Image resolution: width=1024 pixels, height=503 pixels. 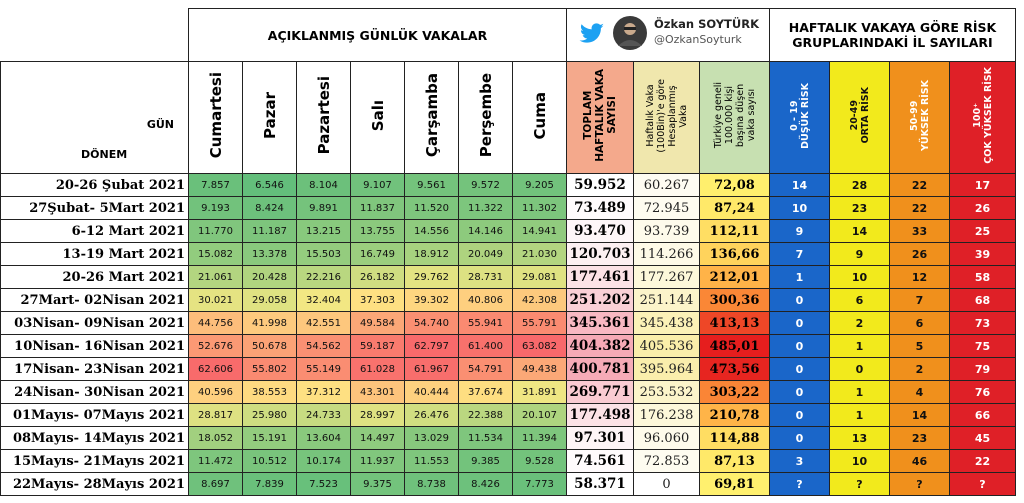 I want to click on per-100k-cell: 72,08, so click(x=734, y=185).